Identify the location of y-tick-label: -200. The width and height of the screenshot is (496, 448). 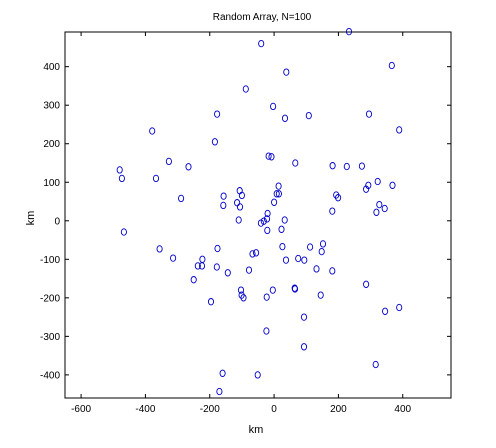
(50, 298).